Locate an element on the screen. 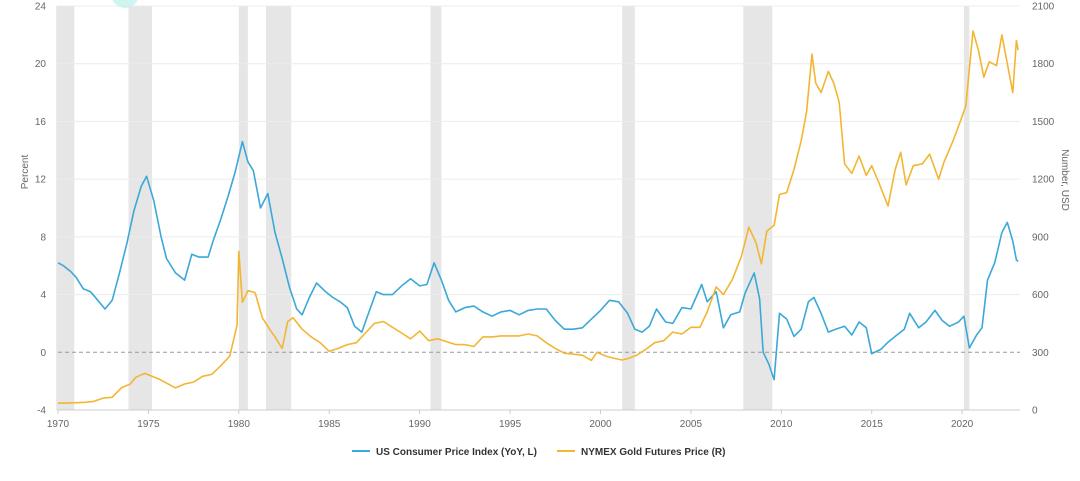  x-tick-label: 2015 is located at coordinates (872, 424).